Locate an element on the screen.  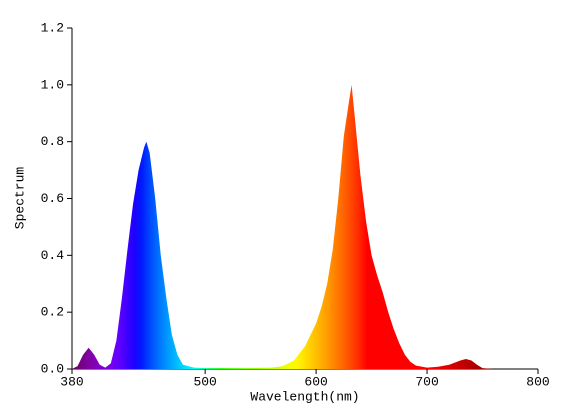
x-tick-label: 700 is located at coordinates (426, 381).